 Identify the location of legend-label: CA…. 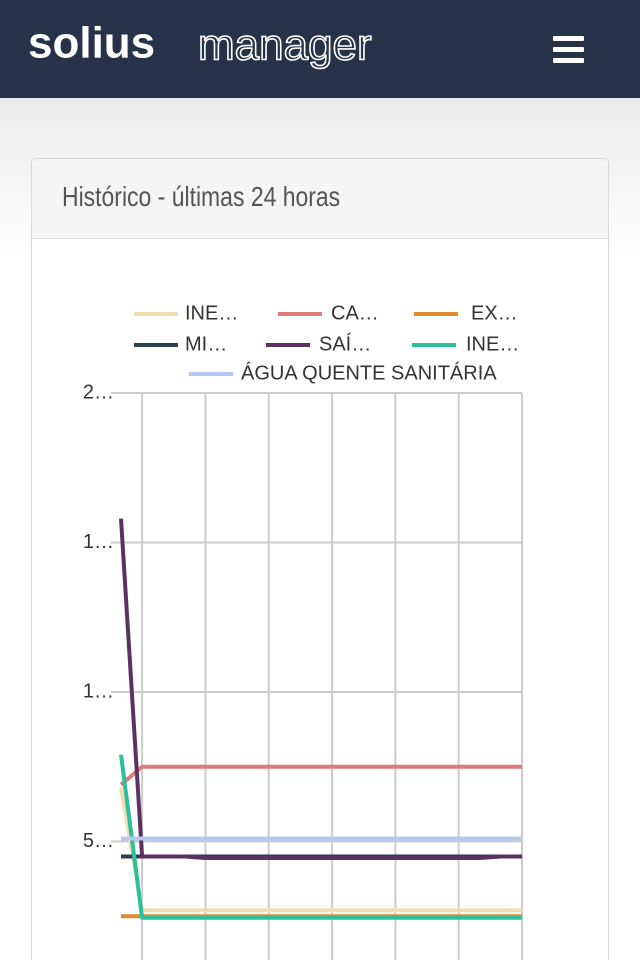
(355, 313).